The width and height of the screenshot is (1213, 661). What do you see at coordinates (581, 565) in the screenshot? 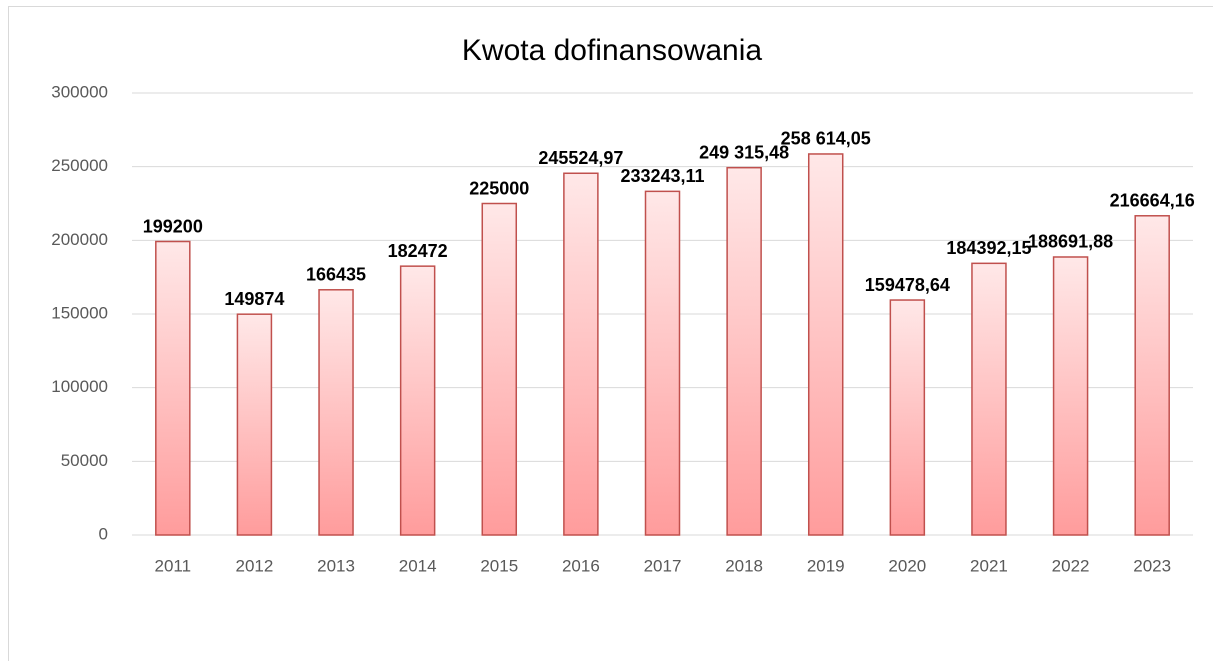
I see `x-tick-label: 2016` at bounding box center [581, 565].